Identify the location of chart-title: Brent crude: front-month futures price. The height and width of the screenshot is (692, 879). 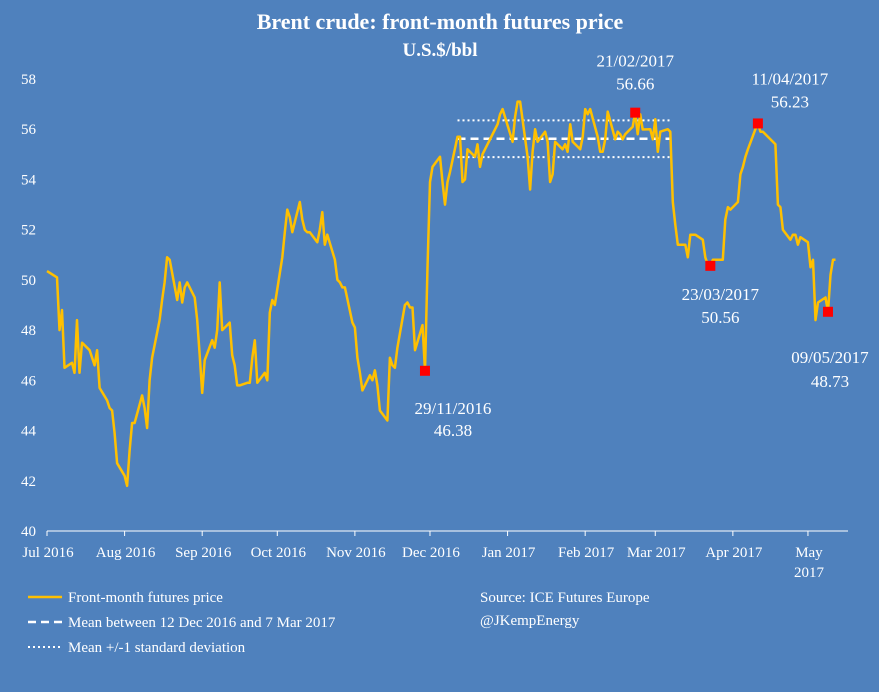
(440, 21).